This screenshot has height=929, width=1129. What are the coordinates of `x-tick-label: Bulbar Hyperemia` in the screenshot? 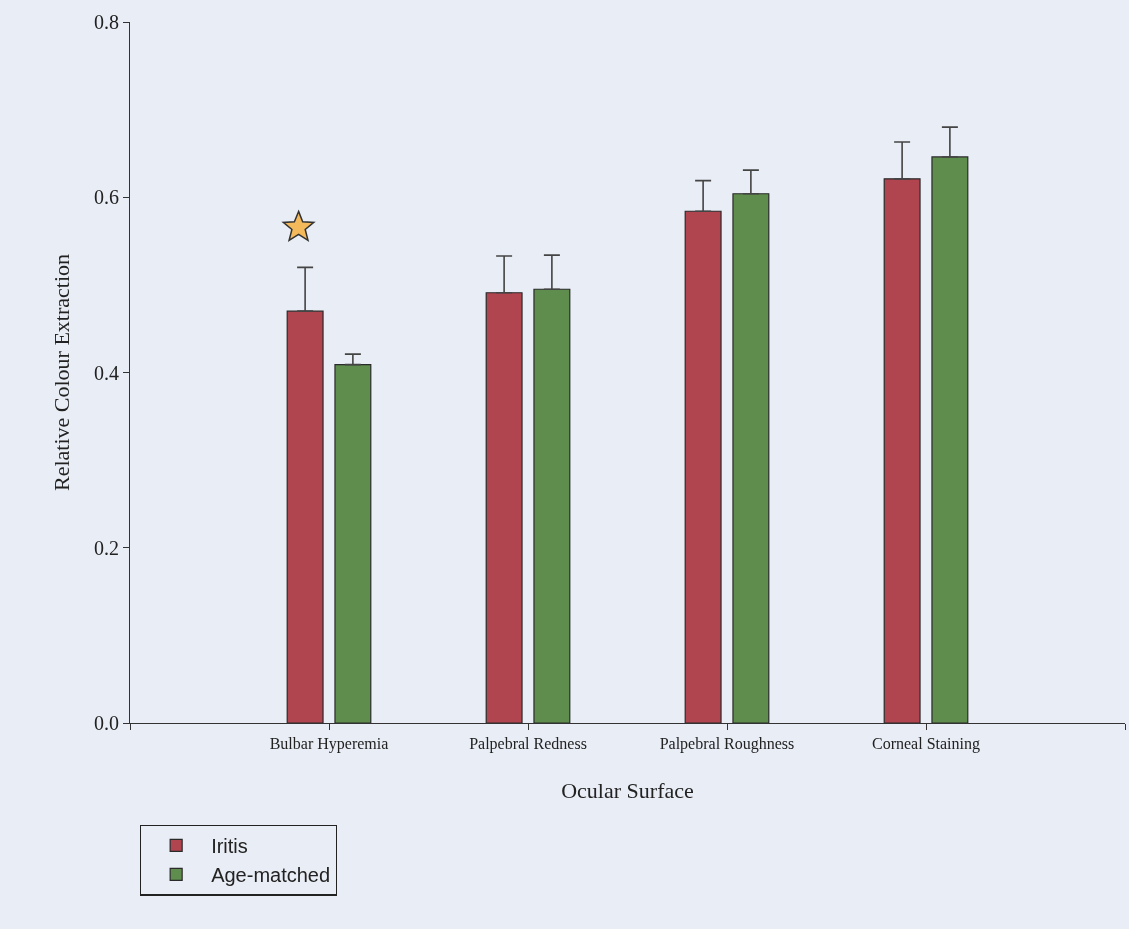 It's located at (329, 744).